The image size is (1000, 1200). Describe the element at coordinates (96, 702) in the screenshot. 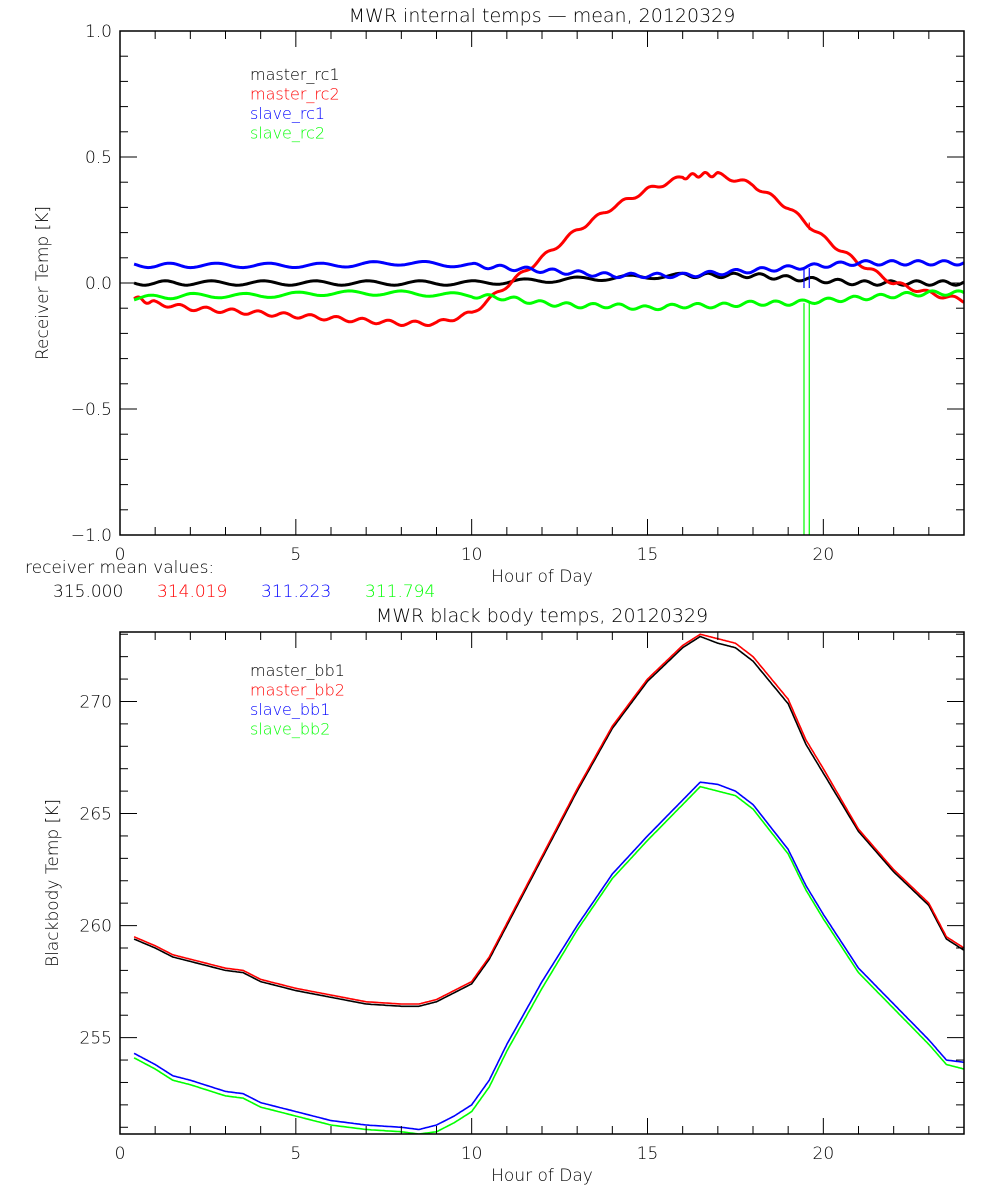

I see `y-tick-label: 270` at that location.